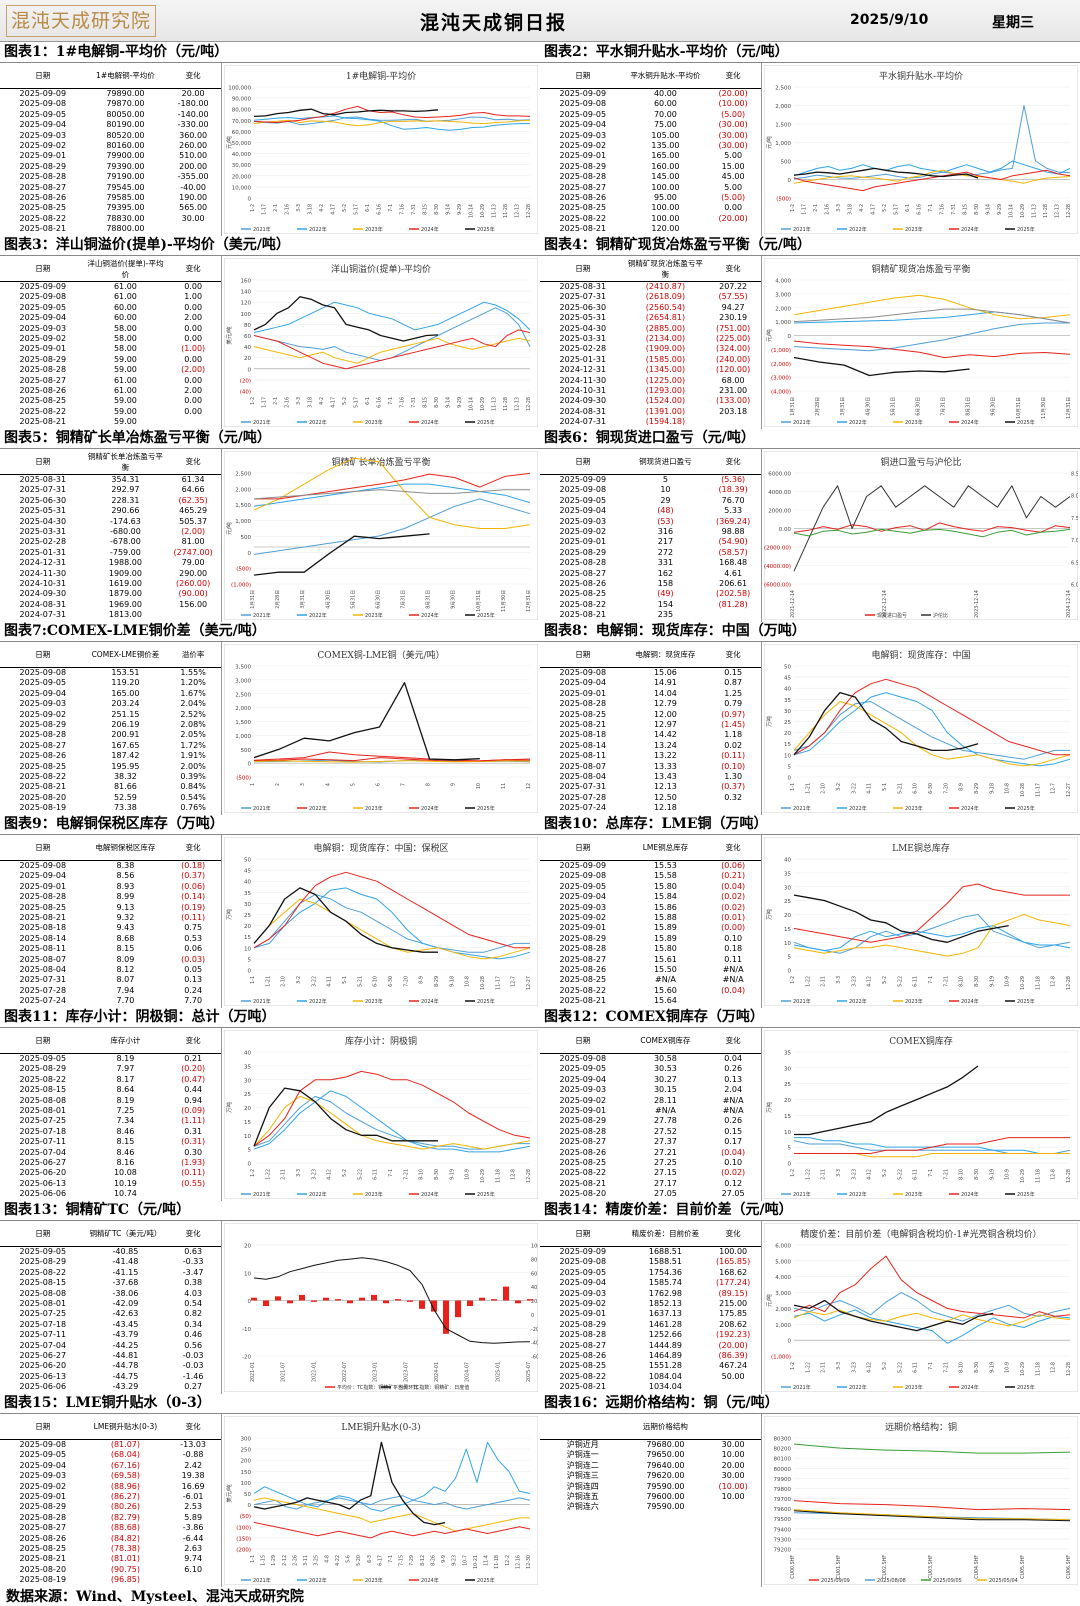 Image resolution: width=1080 pixels, height=1606 pixels. I want to click on table-header: 日期 铜精矿现货冶炼盈亏平衡 变化, so click(650, 269).